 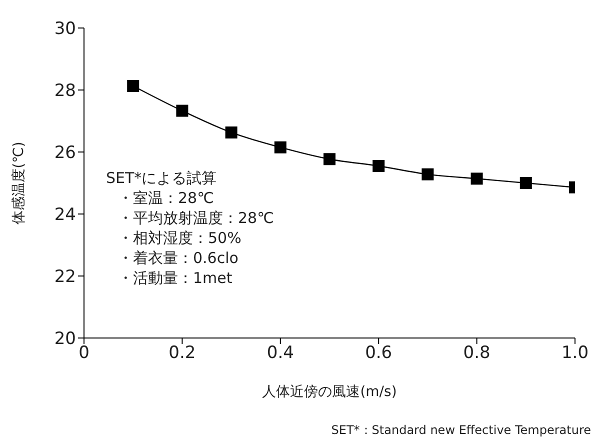 I want to click on annotation: SET*による試算, so click(x=162, y=178).